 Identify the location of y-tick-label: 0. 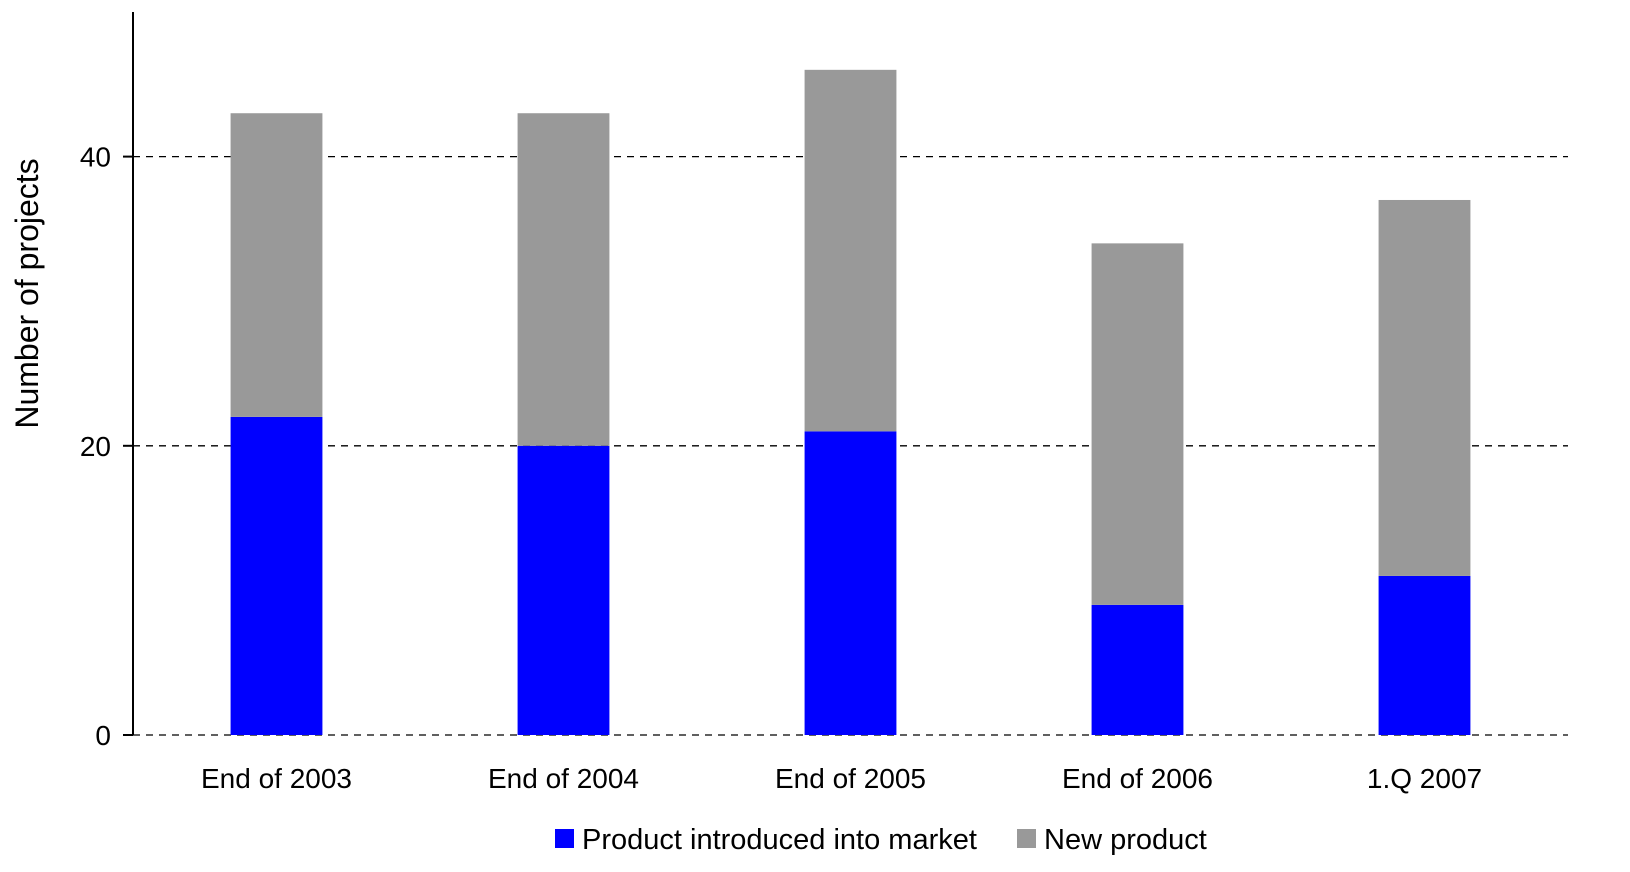
(103, 735).